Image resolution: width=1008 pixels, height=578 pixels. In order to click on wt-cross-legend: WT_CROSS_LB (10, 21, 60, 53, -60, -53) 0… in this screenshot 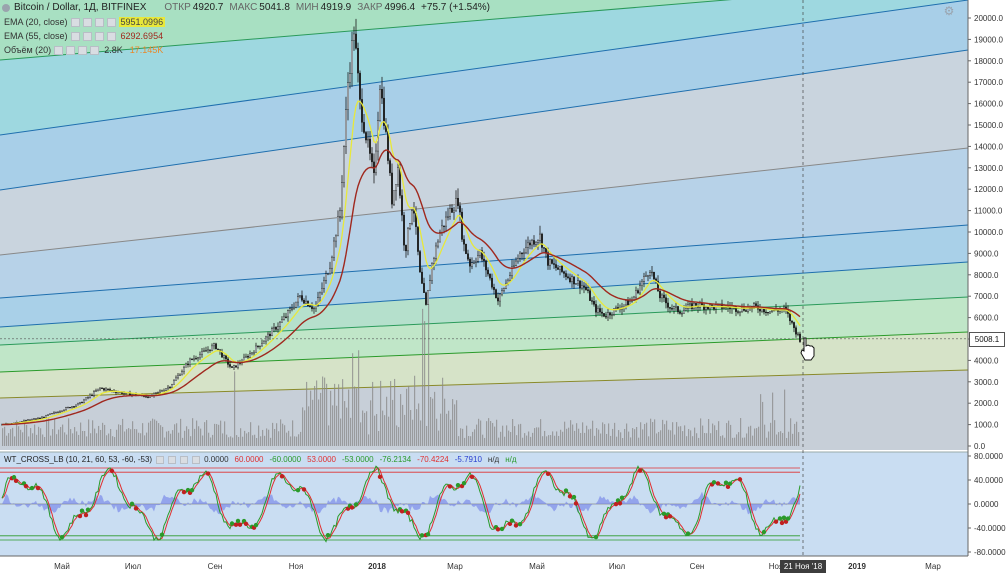, I will do `click(260, 459)`.